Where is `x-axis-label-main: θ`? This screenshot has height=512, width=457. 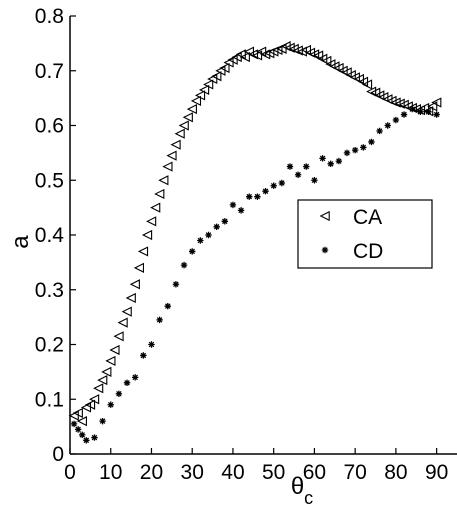 x-axis-label-main: θ is located at coordinates (297, 486).